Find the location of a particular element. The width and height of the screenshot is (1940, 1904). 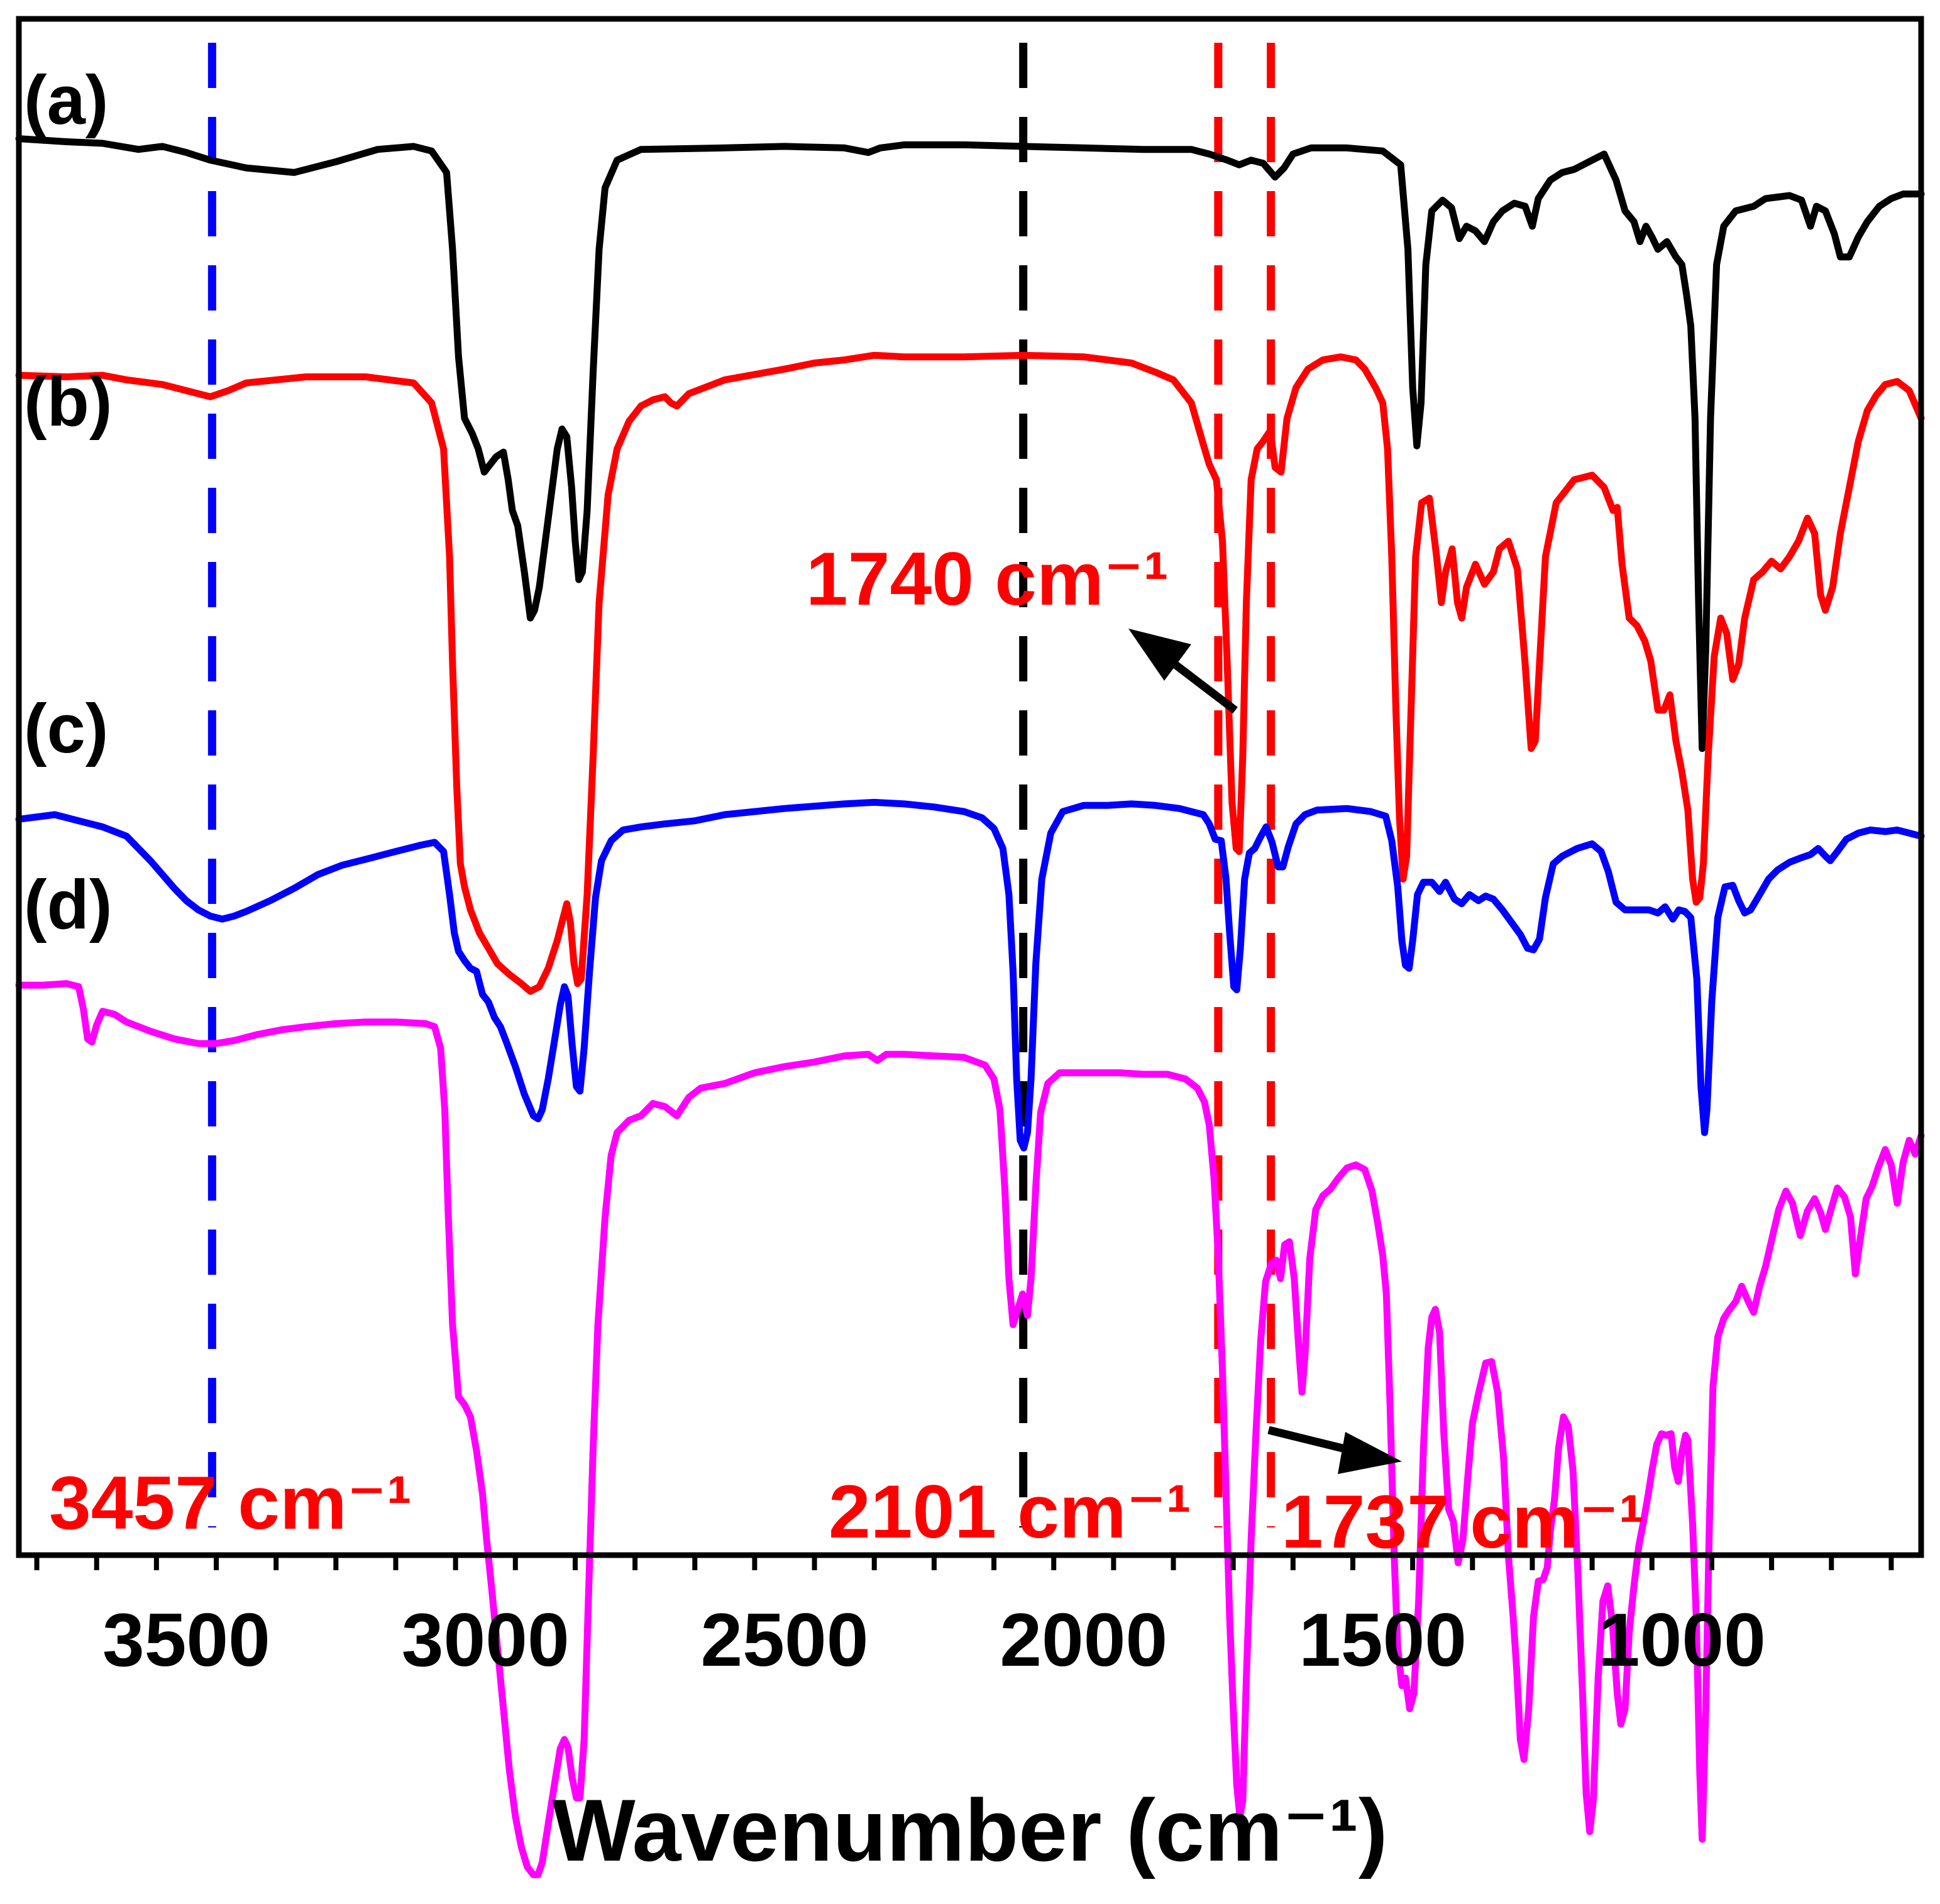

x-tick-label-3500: 3500 is located at coordinates (186, 1640).